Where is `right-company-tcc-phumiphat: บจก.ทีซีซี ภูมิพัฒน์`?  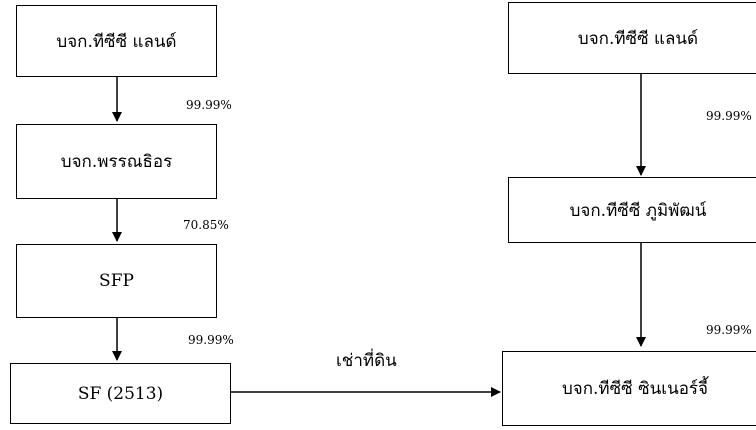 right-company-tcc-phumiphat: บจก.ทีซีซี ภูมิพัฒน์ is located at coordinates (632, 210).